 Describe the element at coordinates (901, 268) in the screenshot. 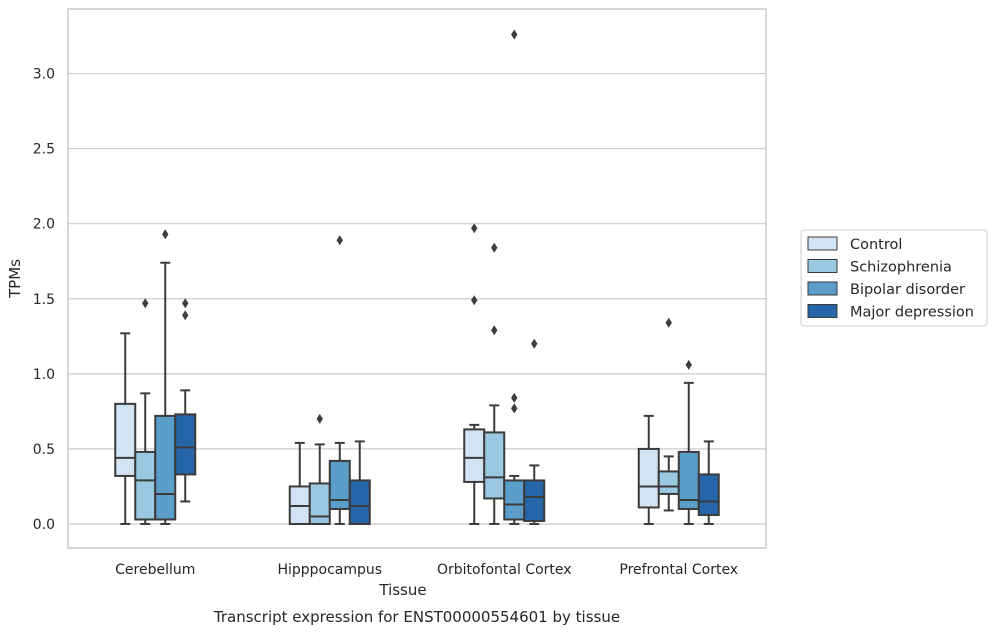

I see `legend-label: Schizophrenia` at that location.